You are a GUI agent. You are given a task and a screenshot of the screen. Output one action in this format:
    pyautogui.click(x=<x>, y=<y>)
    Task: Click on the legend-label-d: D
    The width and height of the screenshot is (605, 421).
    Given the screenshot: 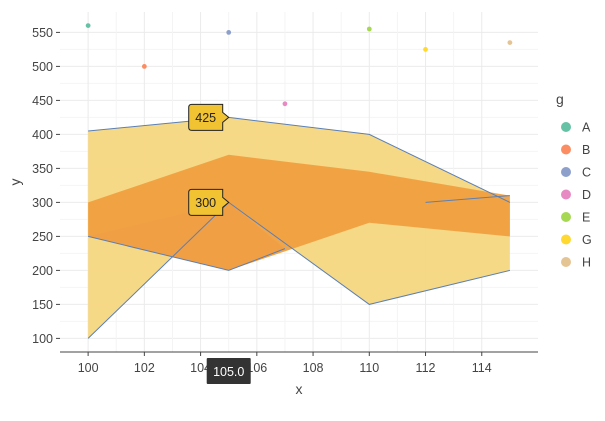 What is the action you would take?
    pyautogui.click(x=586, y=195)
    